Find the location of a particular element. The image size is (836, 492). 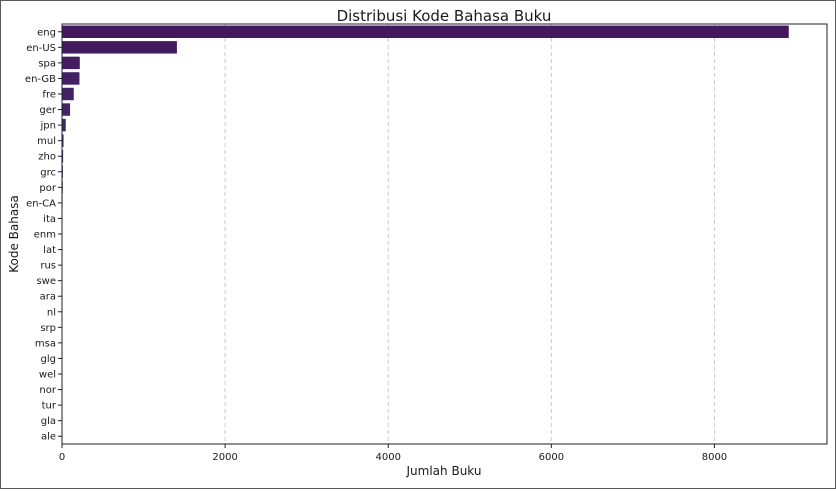

bar-eng is located at coordinates (425, 32).